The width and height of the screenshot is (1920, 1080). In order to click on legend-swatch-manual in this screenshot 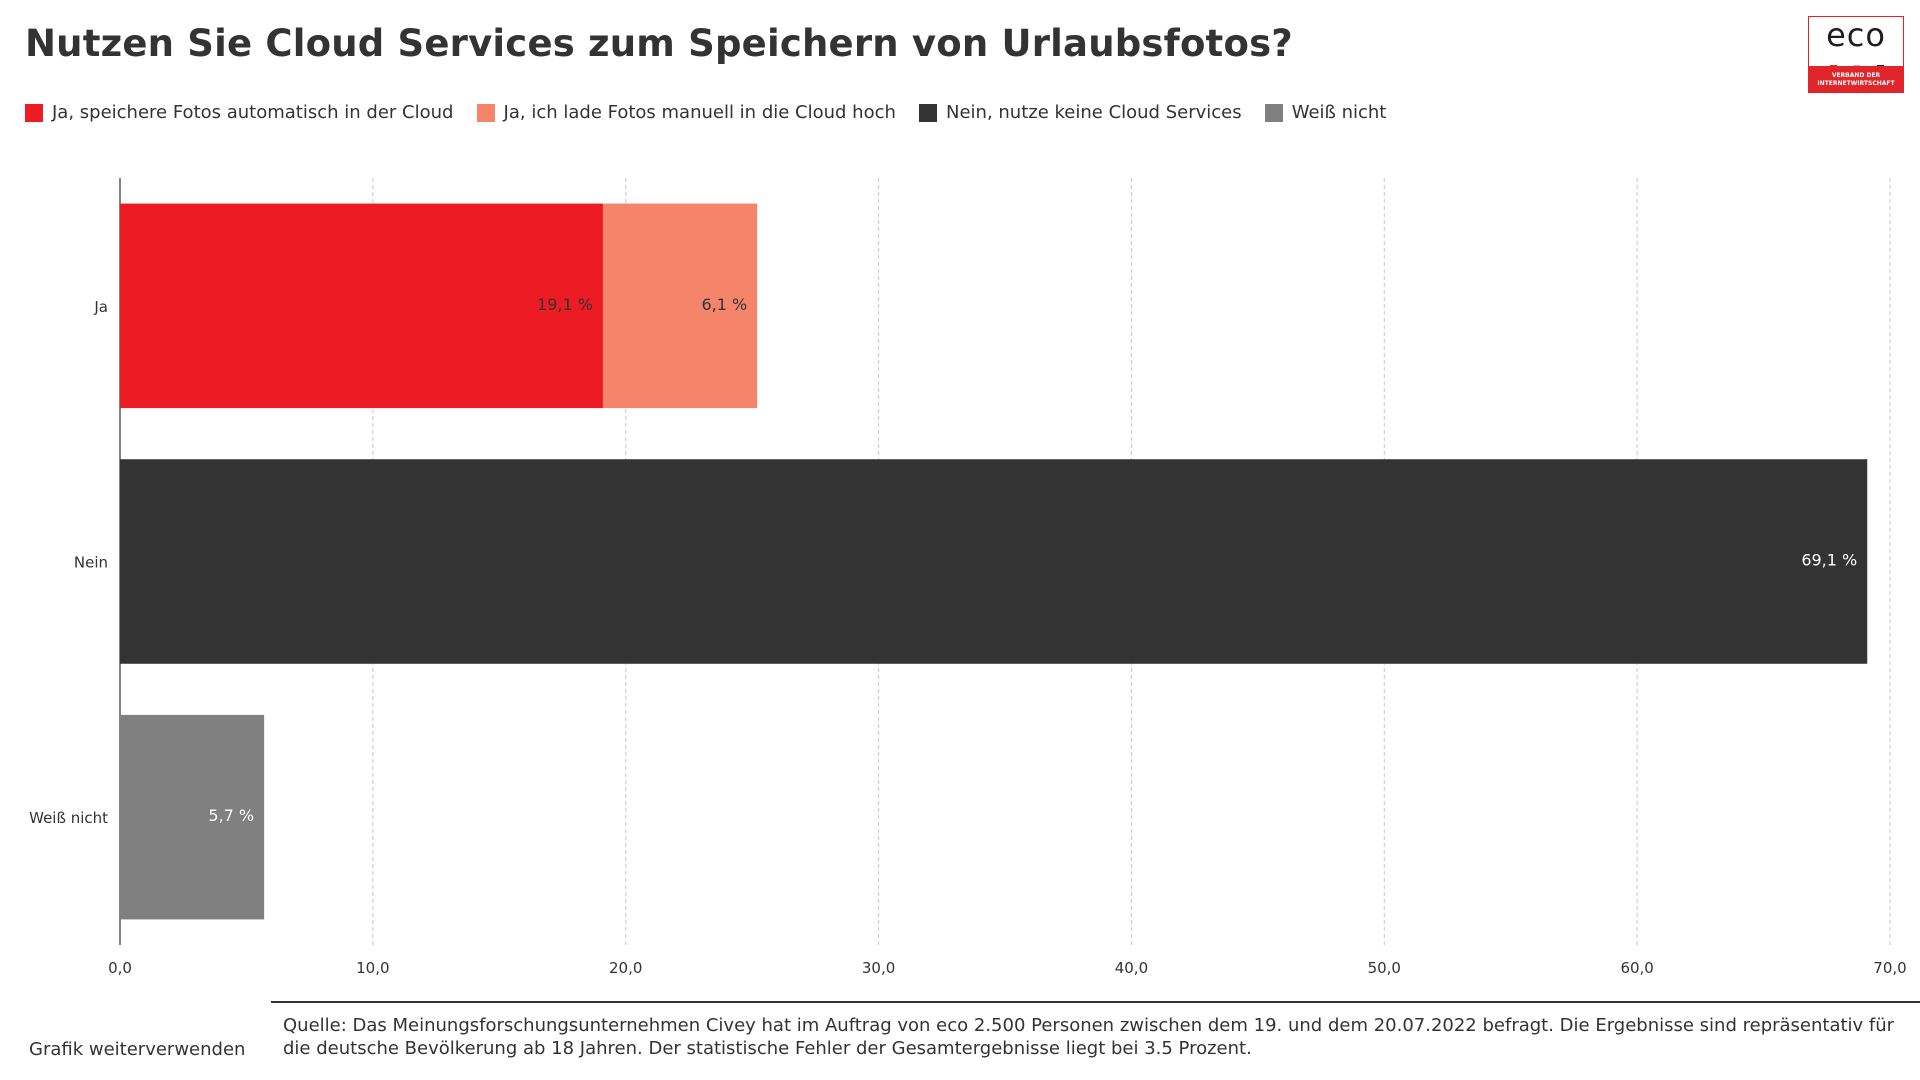, I will do `click(485, 112)`.